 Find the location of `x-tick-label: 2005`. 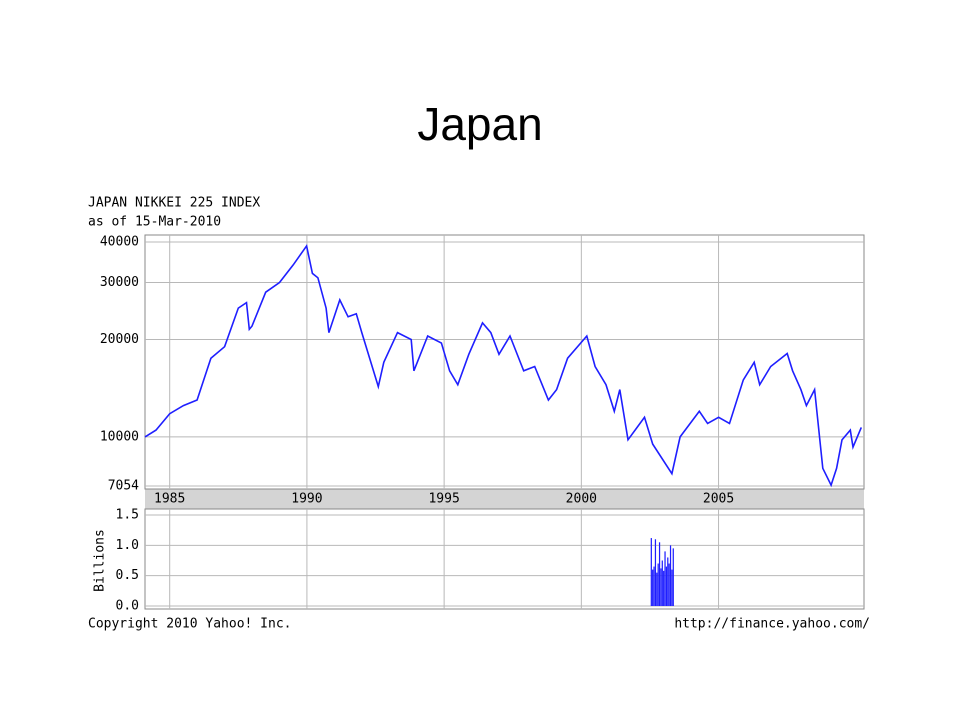

x-tick-label: 2005 is located at coordinates (718, 499).